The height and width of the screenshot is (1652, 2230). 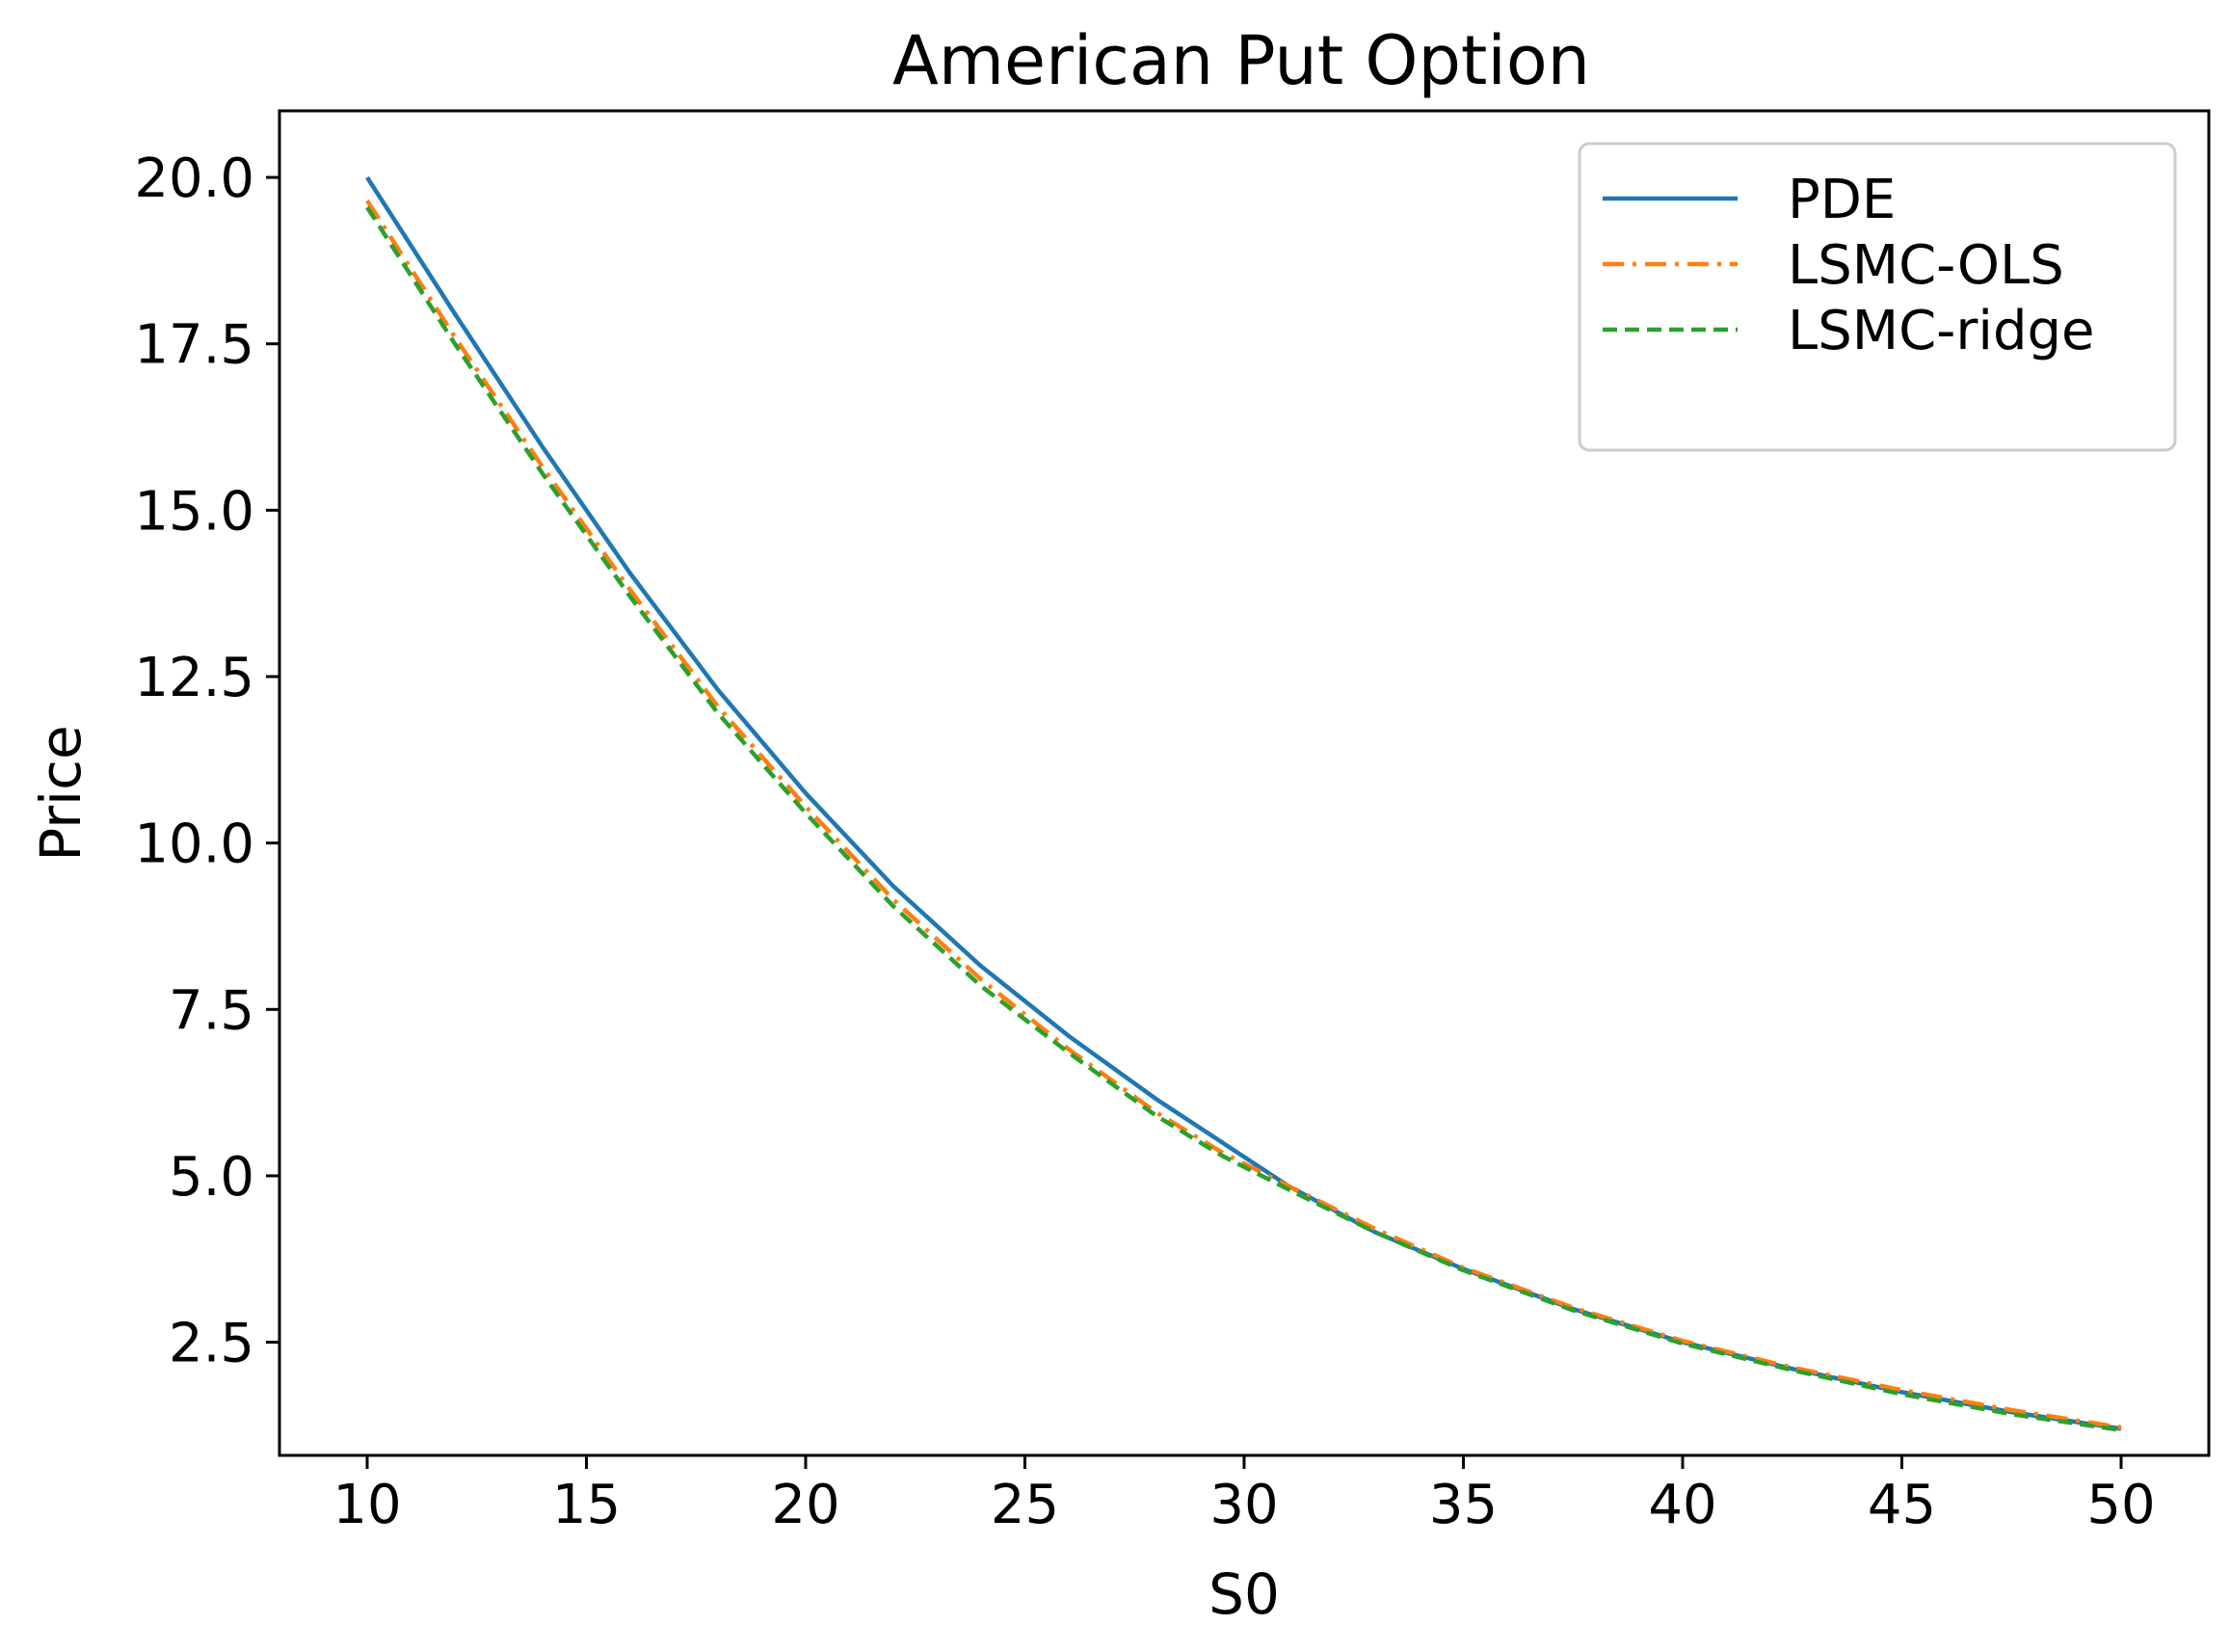 What do you see at coordinates (586, 1505) in the screenshot?
I see `x-tick-label: 15` at bounding box center [586, 1505].